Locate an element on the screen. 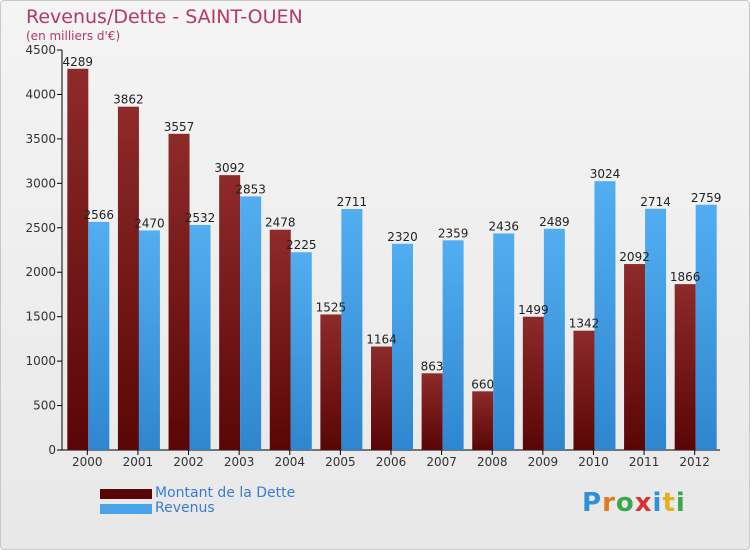 The height and width of the screenshot is (550, 750). y-tick-label: 1000 is located at coordinates (40, 361).